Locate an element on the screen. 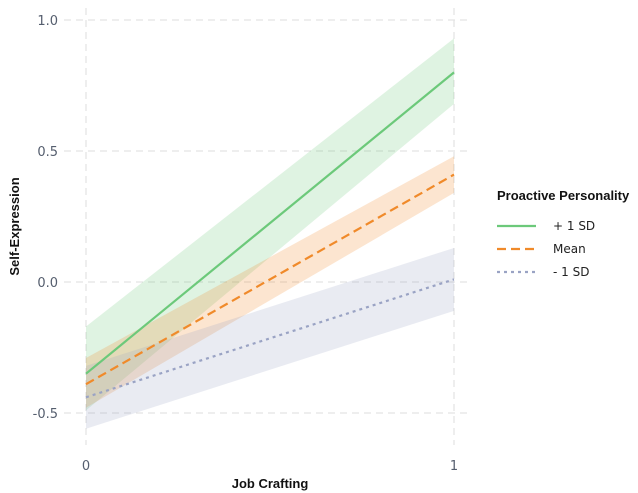  y-tick-label: 1.0 is located at coordinates (47, 21).